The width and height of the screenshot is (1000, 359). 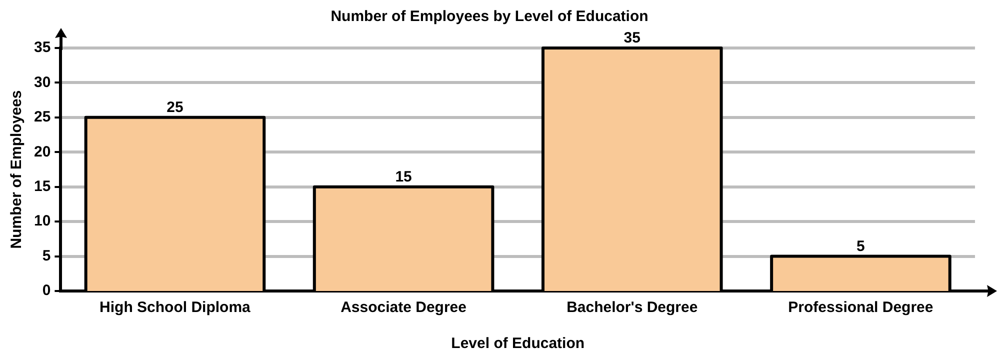 What do you see at coordinates (175, 107) in the screenshot?
I see `data-label: 25` at bounding box center [175, 107].